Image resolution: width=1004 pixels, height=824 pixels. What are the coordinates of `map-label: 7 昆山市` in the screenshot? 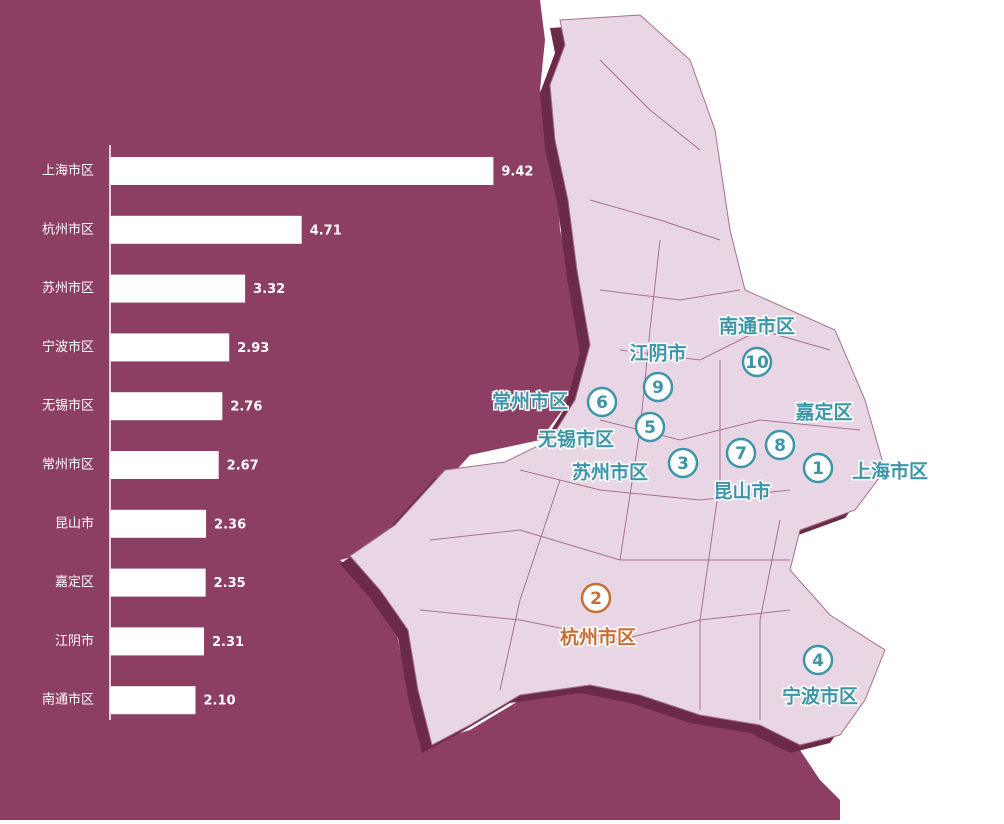 It's located at (742, 470).